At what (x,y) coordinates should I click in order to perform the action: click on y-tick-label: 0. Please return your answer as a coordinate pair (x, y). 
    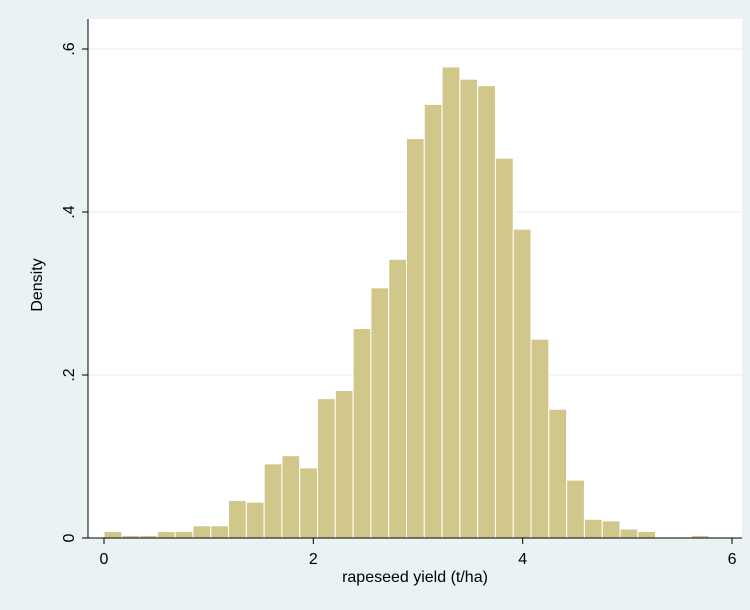
    Looking at the image, I should click on (69, 537).